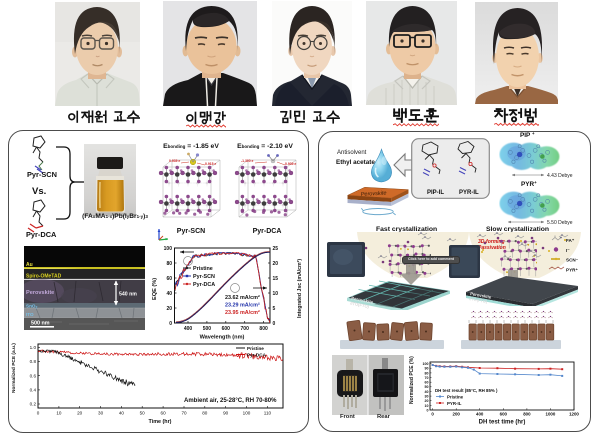  What do you see at coordinates (551, 414) in the screenshot?
I see `svg-text: 1000` at bounding box center [551, 414].